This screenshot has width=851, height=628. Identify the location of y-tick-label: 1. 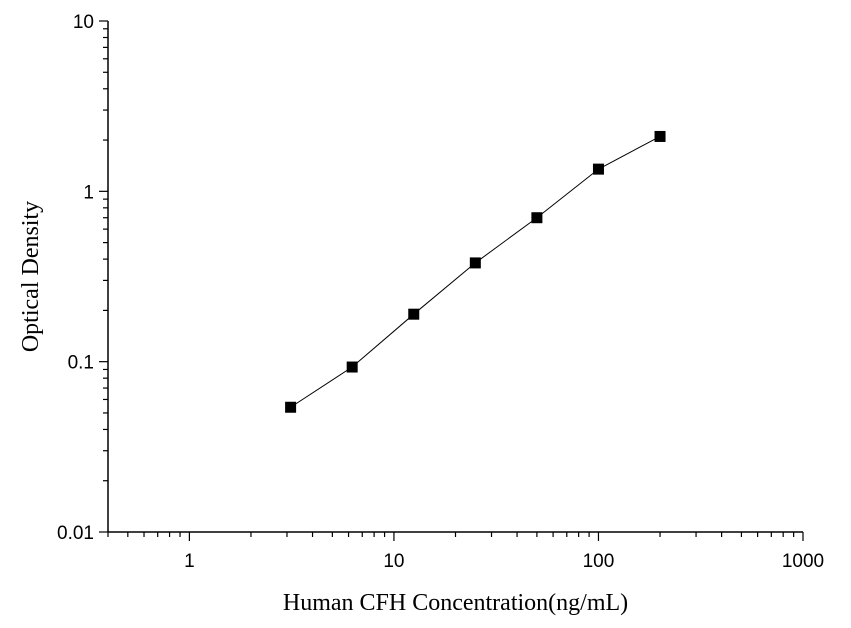
(88, 192).